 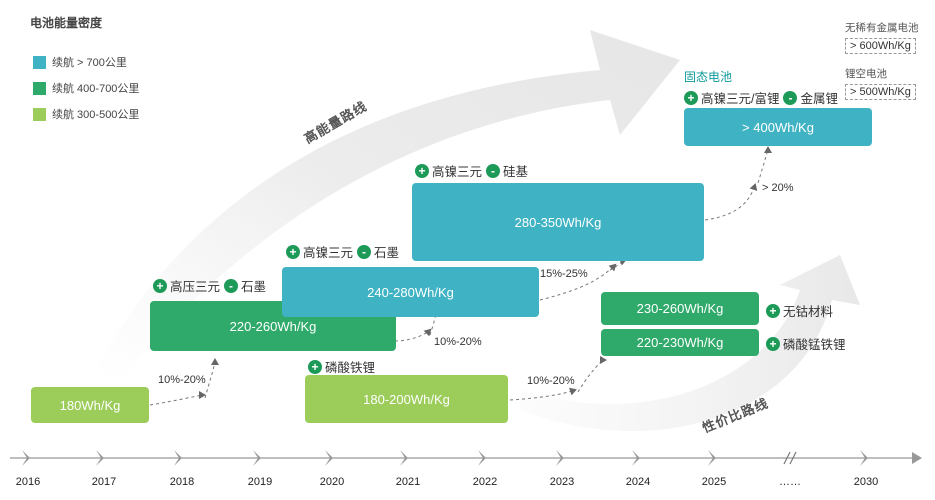 What do you see at coordinates (96, 89) in the screenshot?
I see `legend-label: 续航 400-700公里` at bounding box center [96, 89].